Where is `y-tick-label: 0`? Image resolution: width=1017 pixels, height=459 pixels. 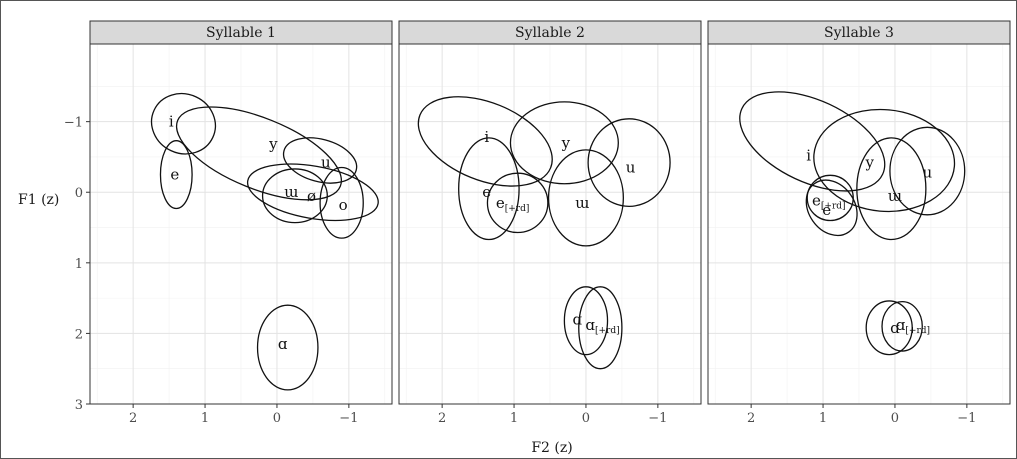 y-tick-label: 0 is located at coordinates (79, 193).